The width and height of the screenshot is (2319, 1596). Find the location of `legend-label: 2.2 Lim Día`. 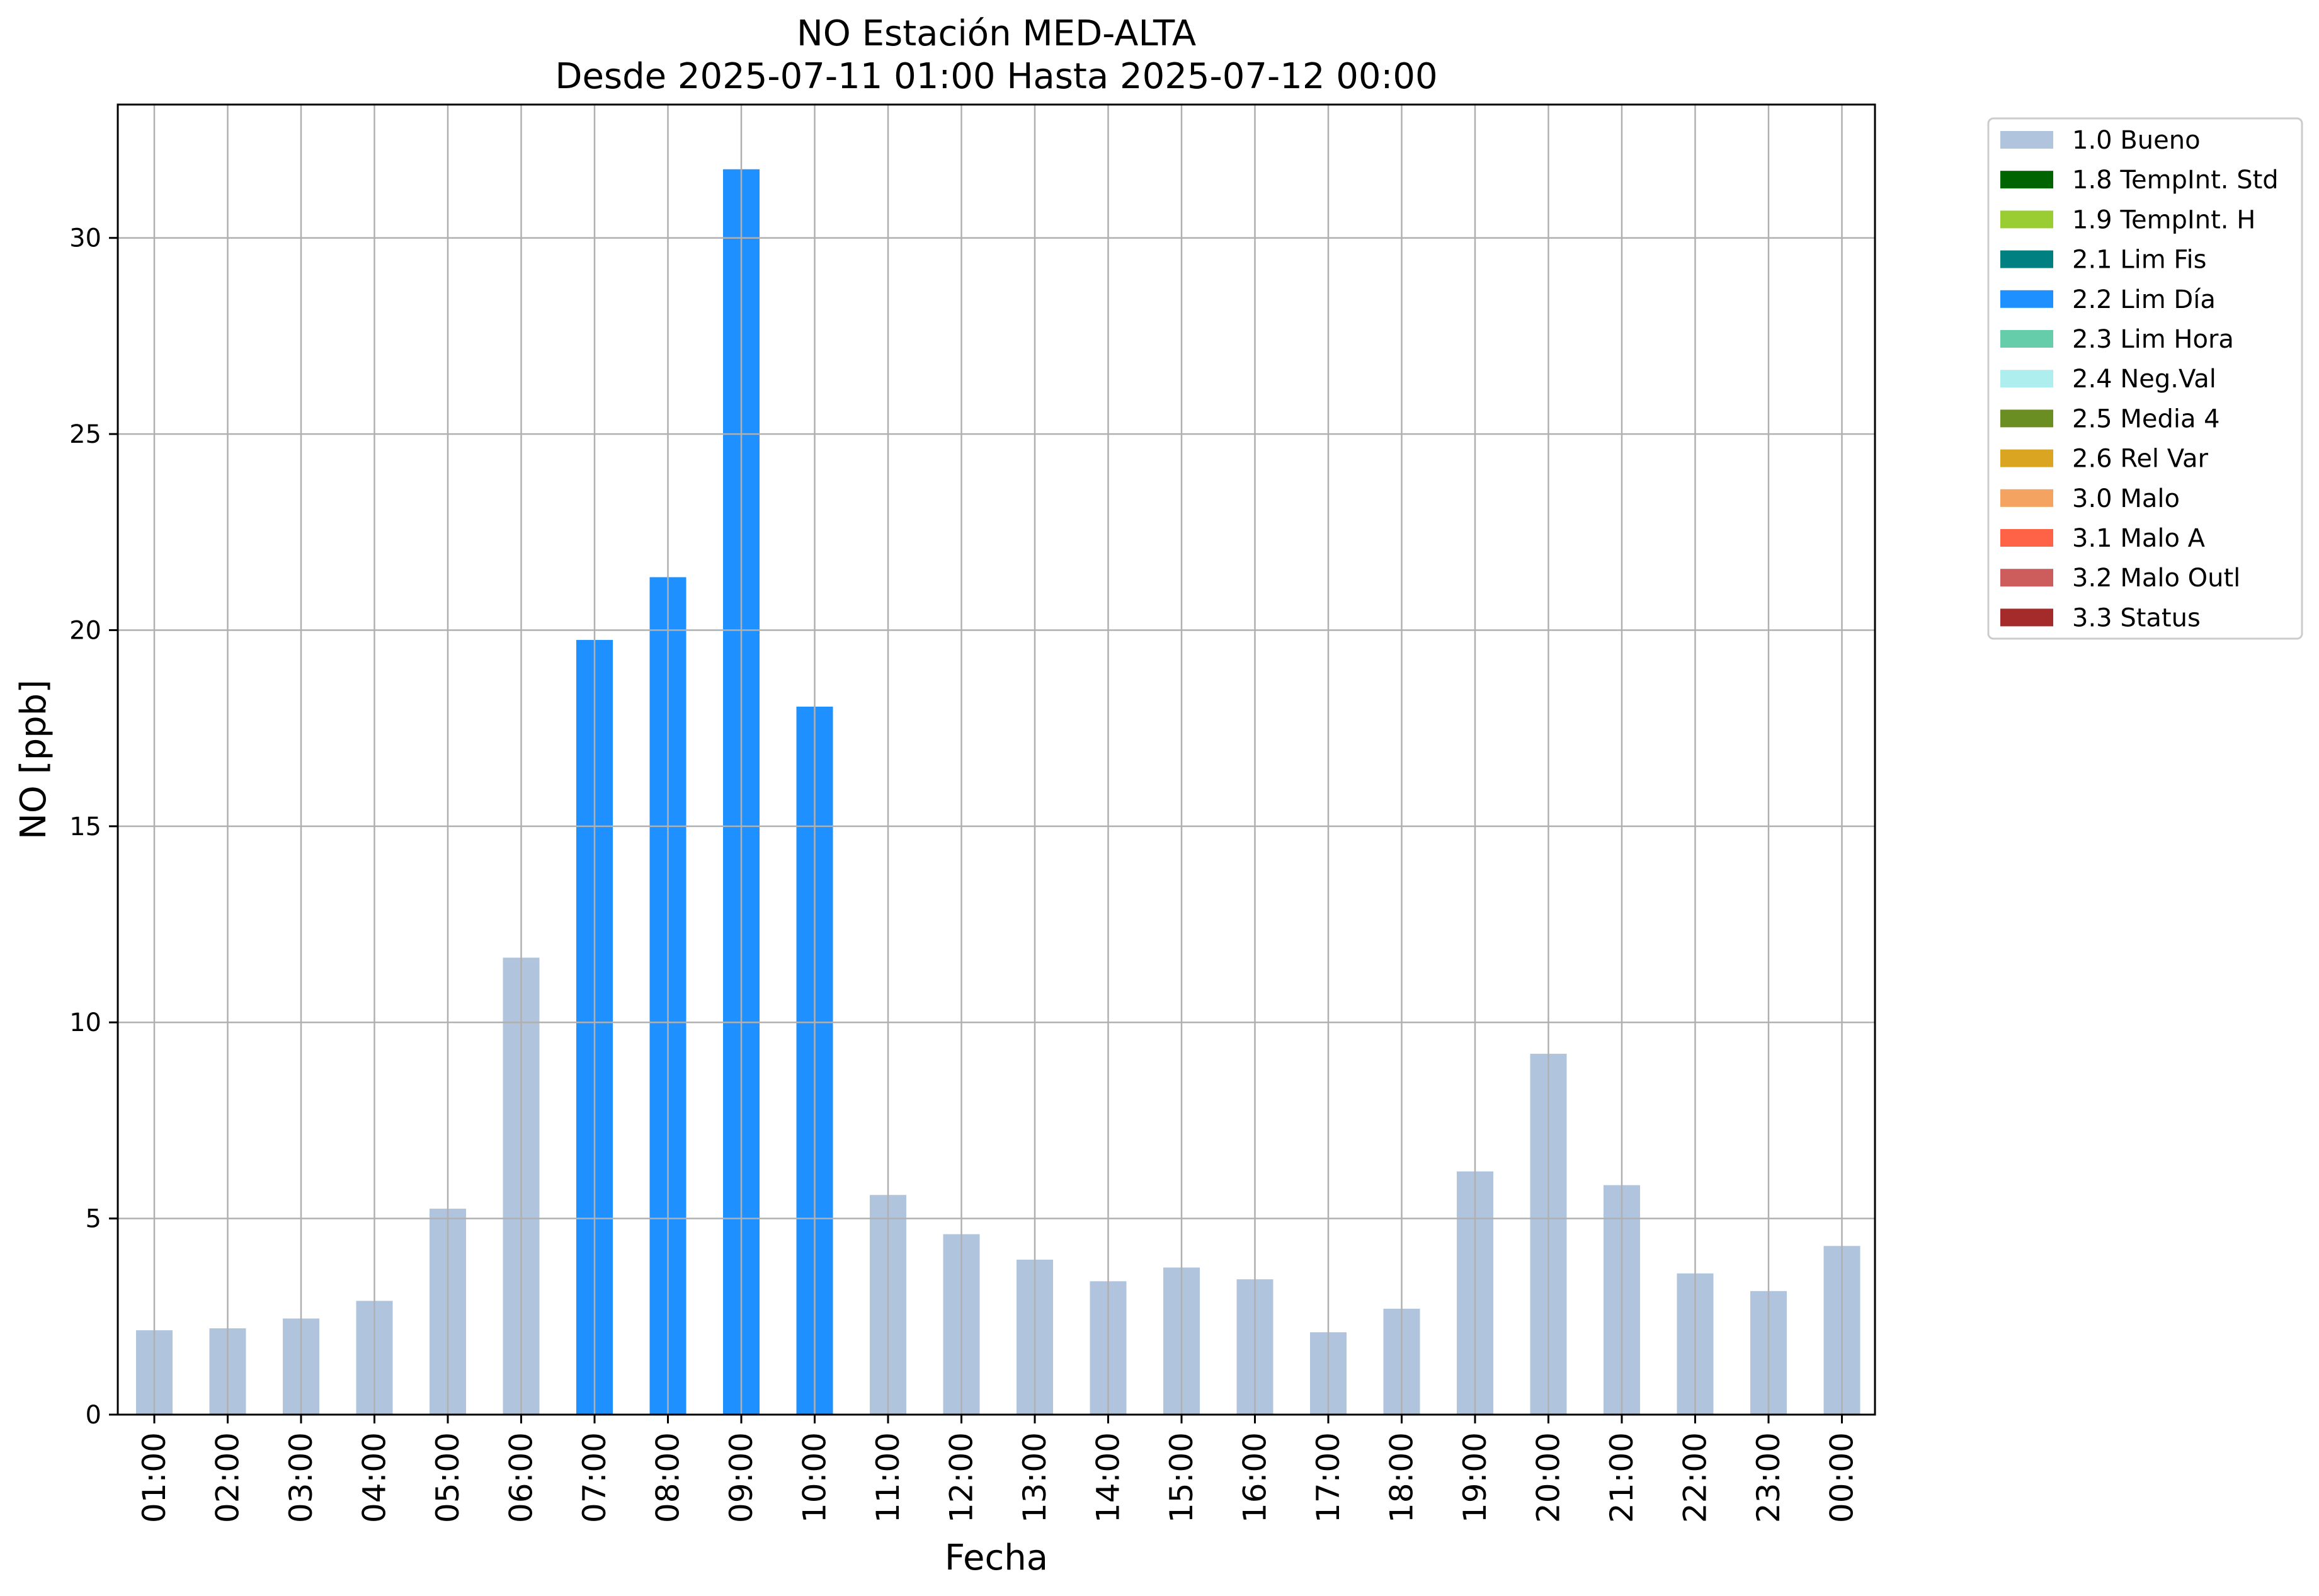

legend-label: 2.2 Lim Día is located at coordinates (2144, 299).